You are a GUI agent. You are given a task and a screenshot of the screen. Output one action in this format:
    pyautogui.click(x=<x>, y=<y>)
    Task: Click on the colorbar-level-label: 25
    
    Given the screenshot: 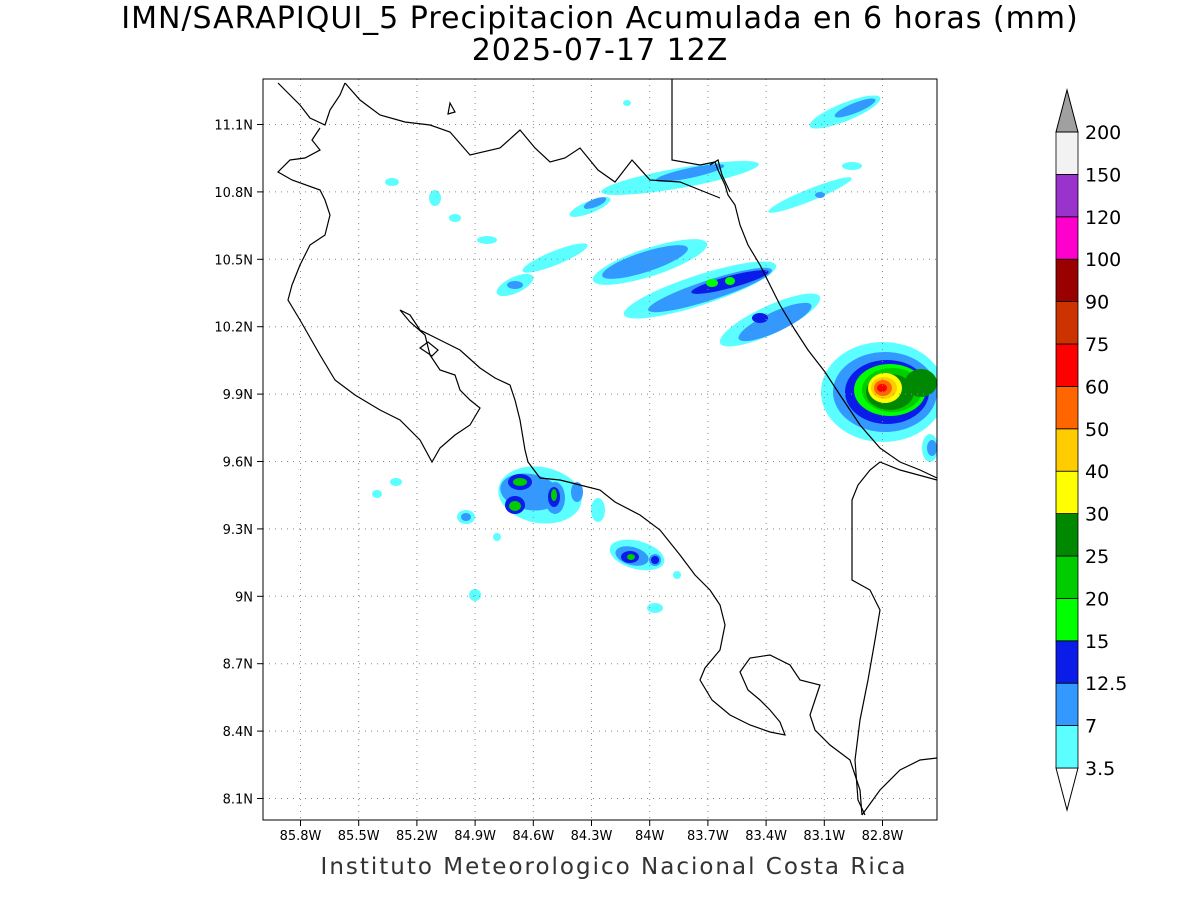 What is the action you would take?
    pyautogui.click(x=1097, y=557)
    